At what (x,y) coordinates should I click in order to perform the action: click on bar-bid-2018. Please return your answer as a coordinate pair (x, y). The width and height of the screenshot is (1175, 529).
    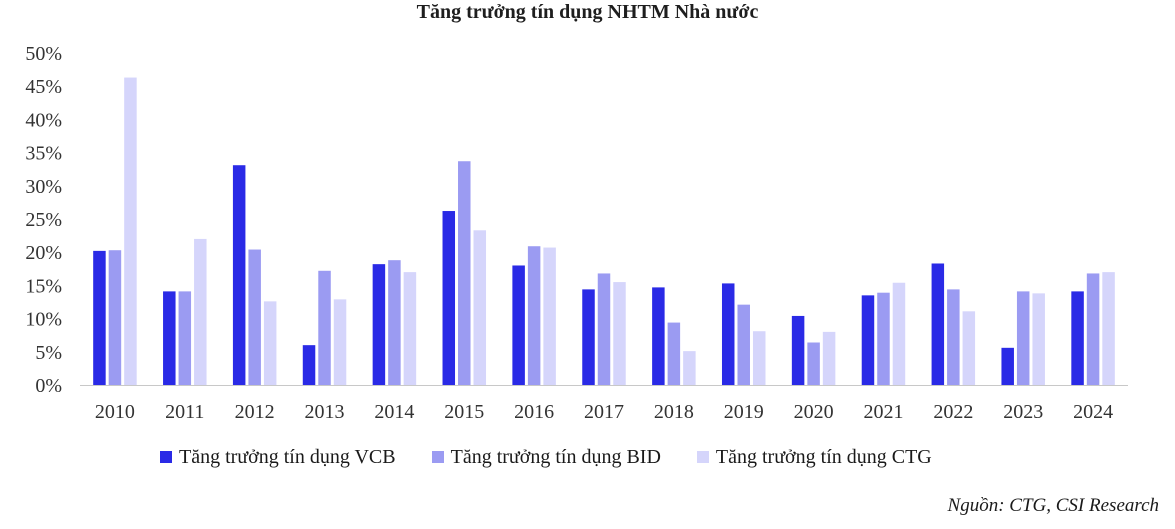
    Looking at the image, I should click on (674, 353).